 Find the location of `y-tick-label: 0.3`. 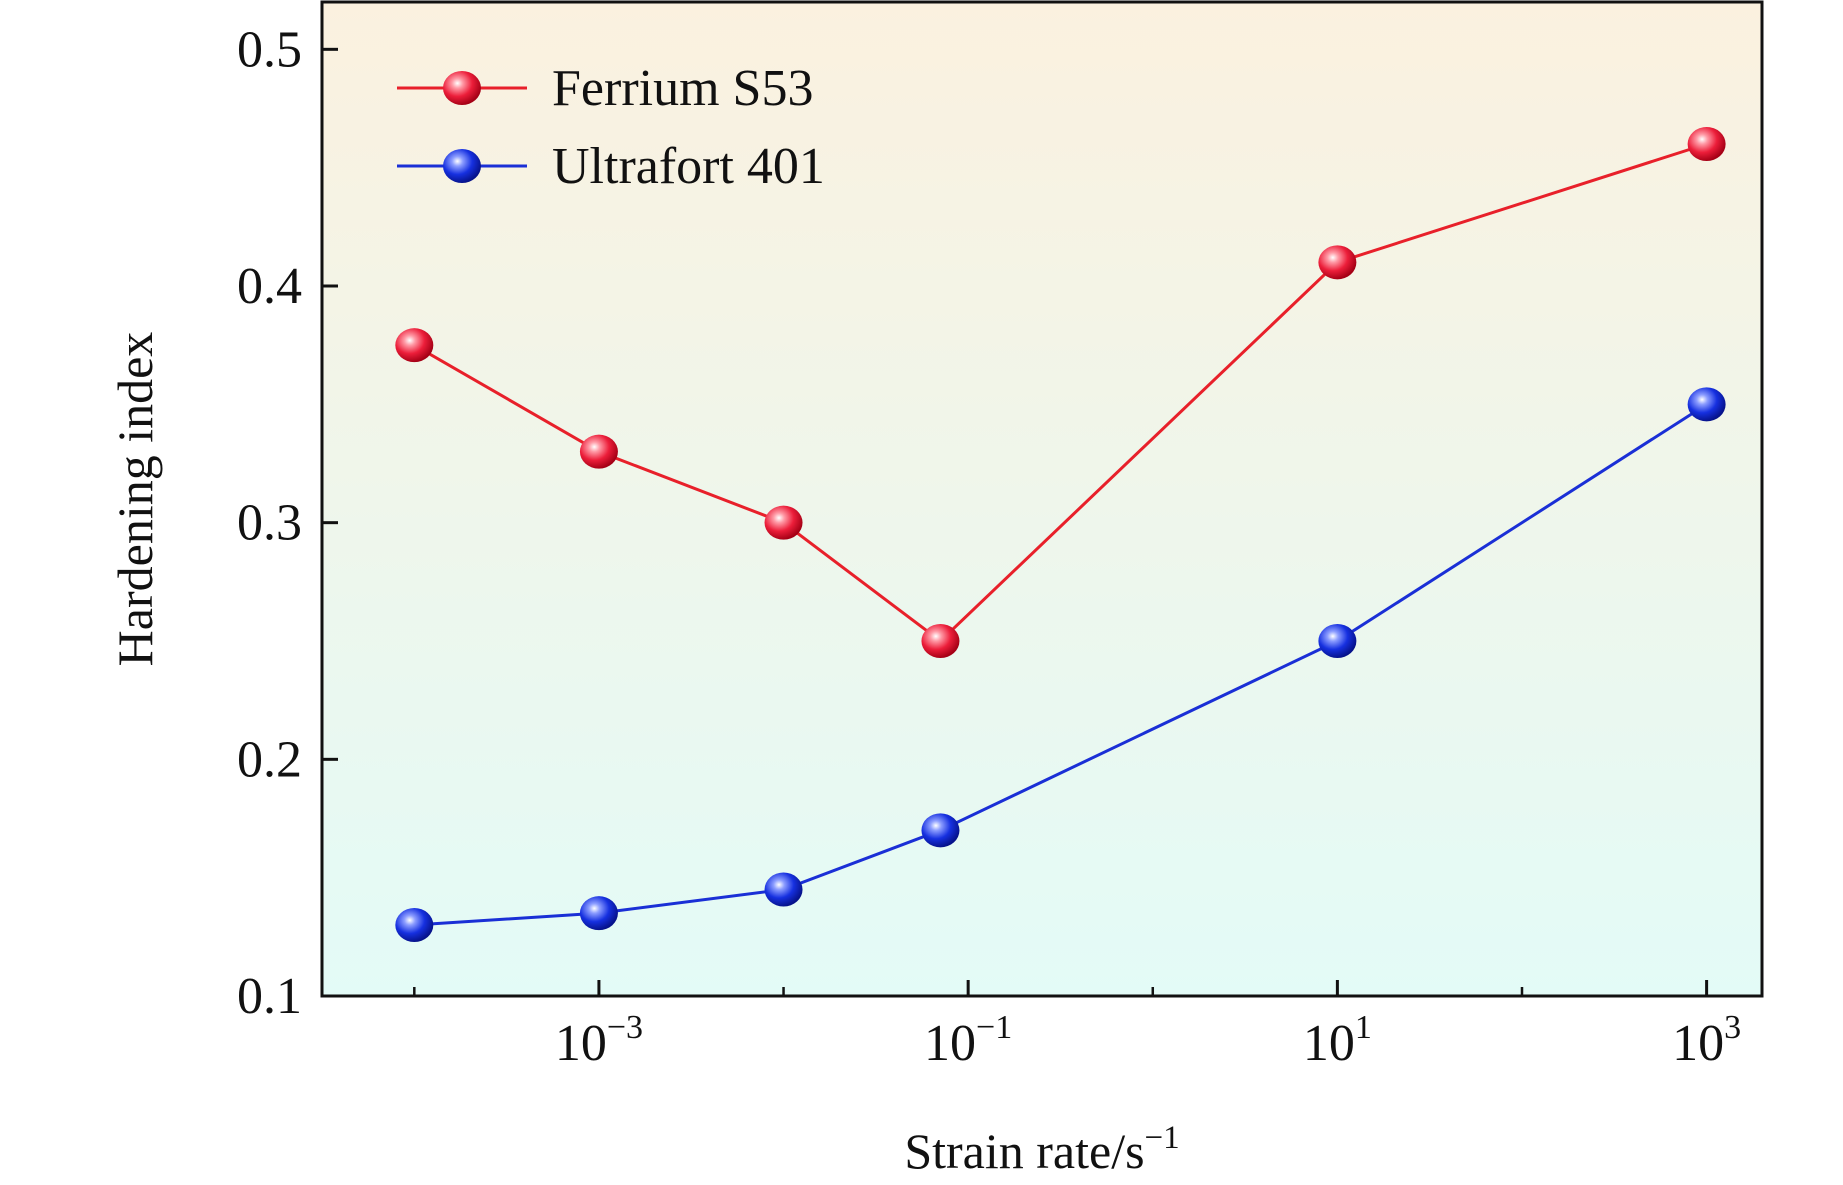

y-tick-label: 0.3 is located at coordinates (269, 523).